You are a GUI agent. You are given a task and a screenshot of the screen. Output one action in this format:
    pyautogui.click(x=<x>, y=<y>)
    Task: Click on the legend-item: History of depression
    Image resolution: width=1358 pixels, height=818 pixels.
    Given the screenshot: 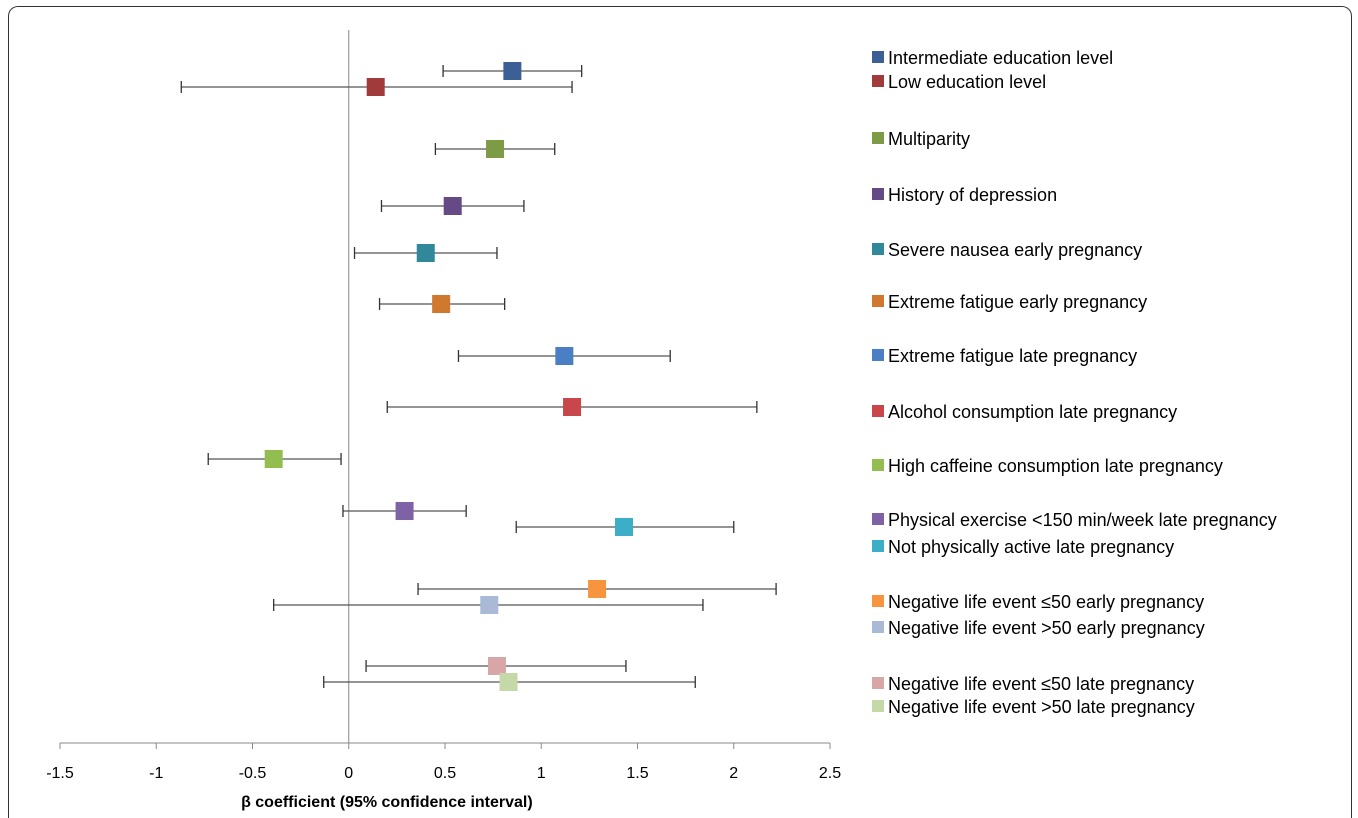 What is the action you would take?
    pyautogui.click(x=964, y=195)
    